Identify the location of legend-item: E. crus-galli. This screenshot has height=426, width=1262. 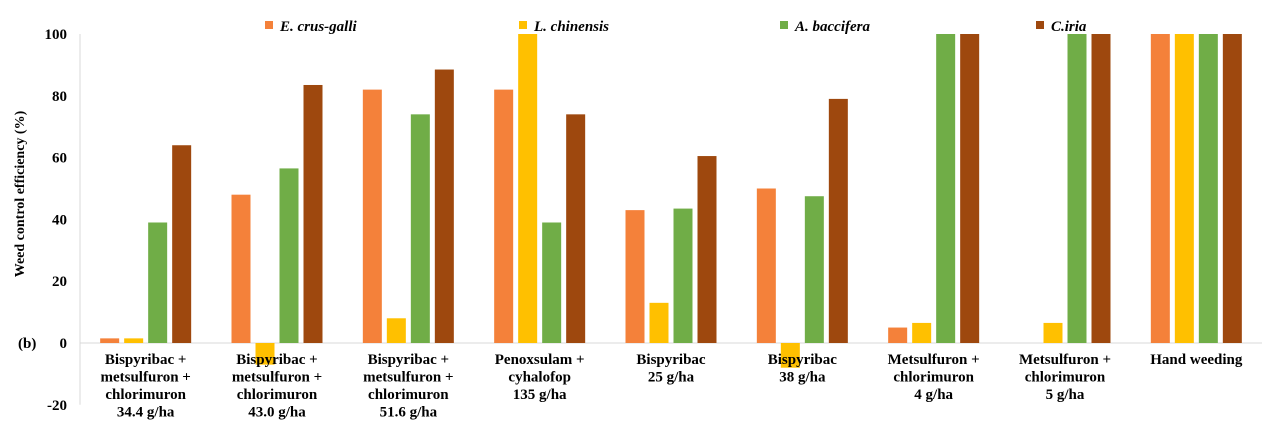
(311, 27).